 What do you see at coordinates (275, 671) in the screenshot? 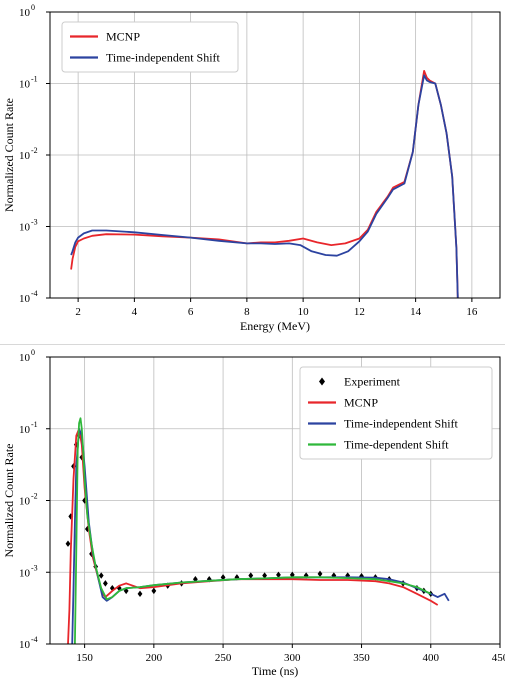
I see `x-axis-label: Time (ns)` at bounding box center [275, 671].